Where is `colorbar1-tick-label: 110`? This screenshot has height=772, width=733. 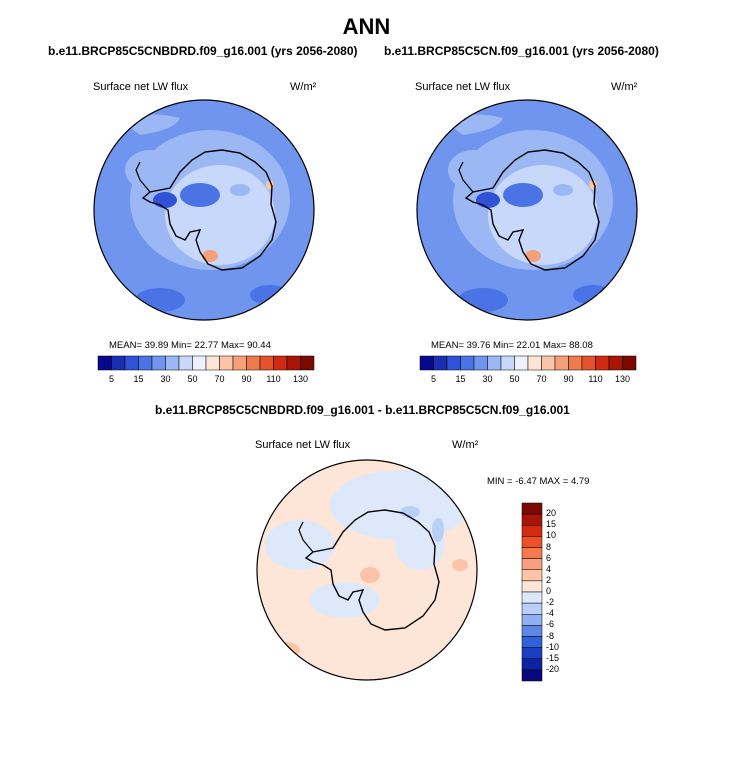
colorbar1-tick-label: 110 is located at coordinates (273, 379).